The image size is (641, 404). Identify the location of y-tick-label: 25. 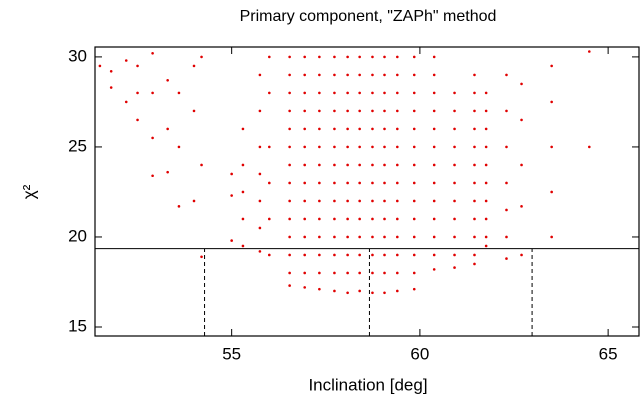
(77, 145).